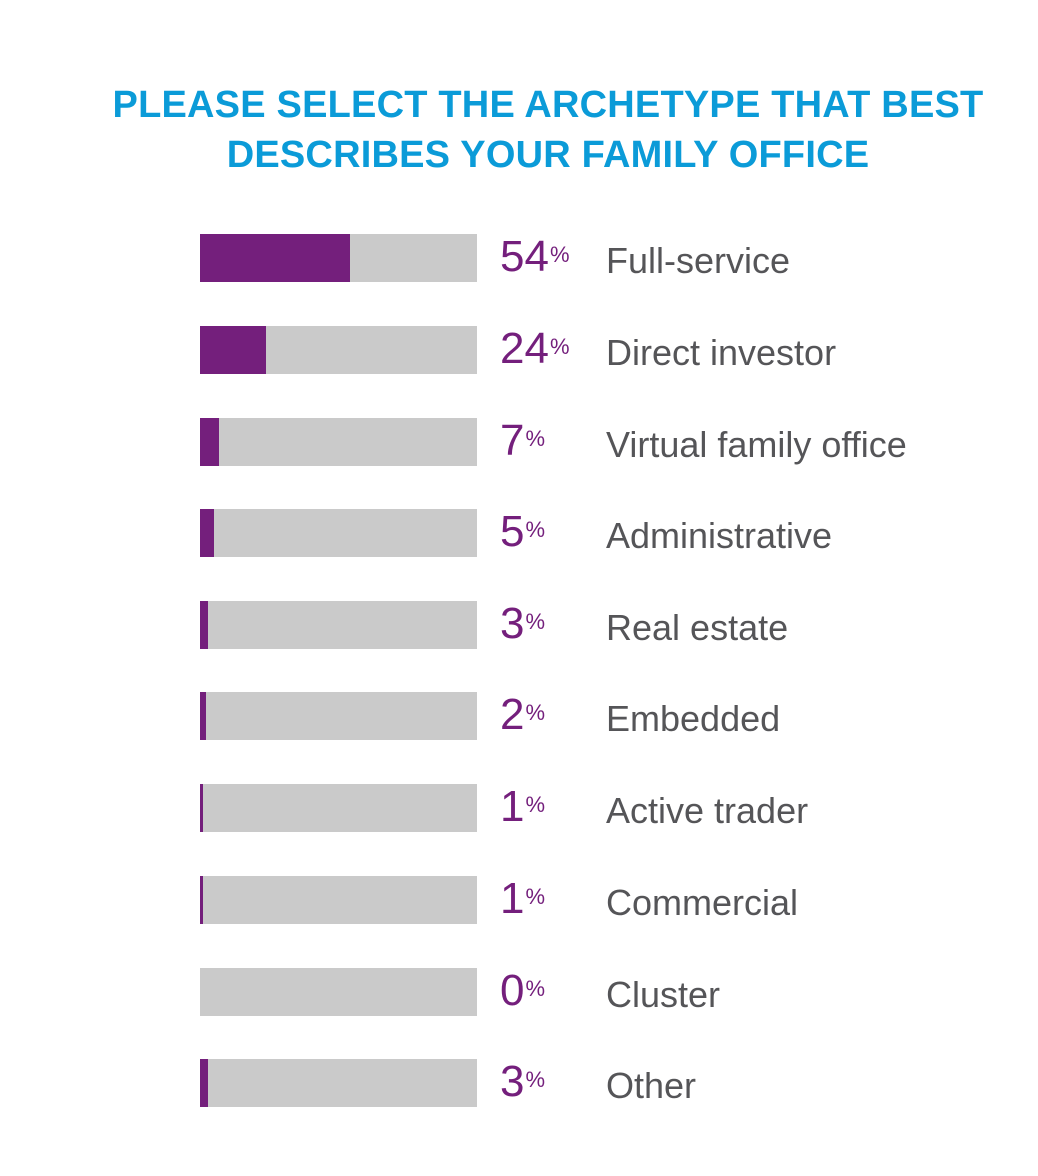 The height and width of the screenshot is (1176, 1038). What do you see at coordinates (512, 440) in the screenshot?
I see `value-number: 7` at bounding box center [512, 440].